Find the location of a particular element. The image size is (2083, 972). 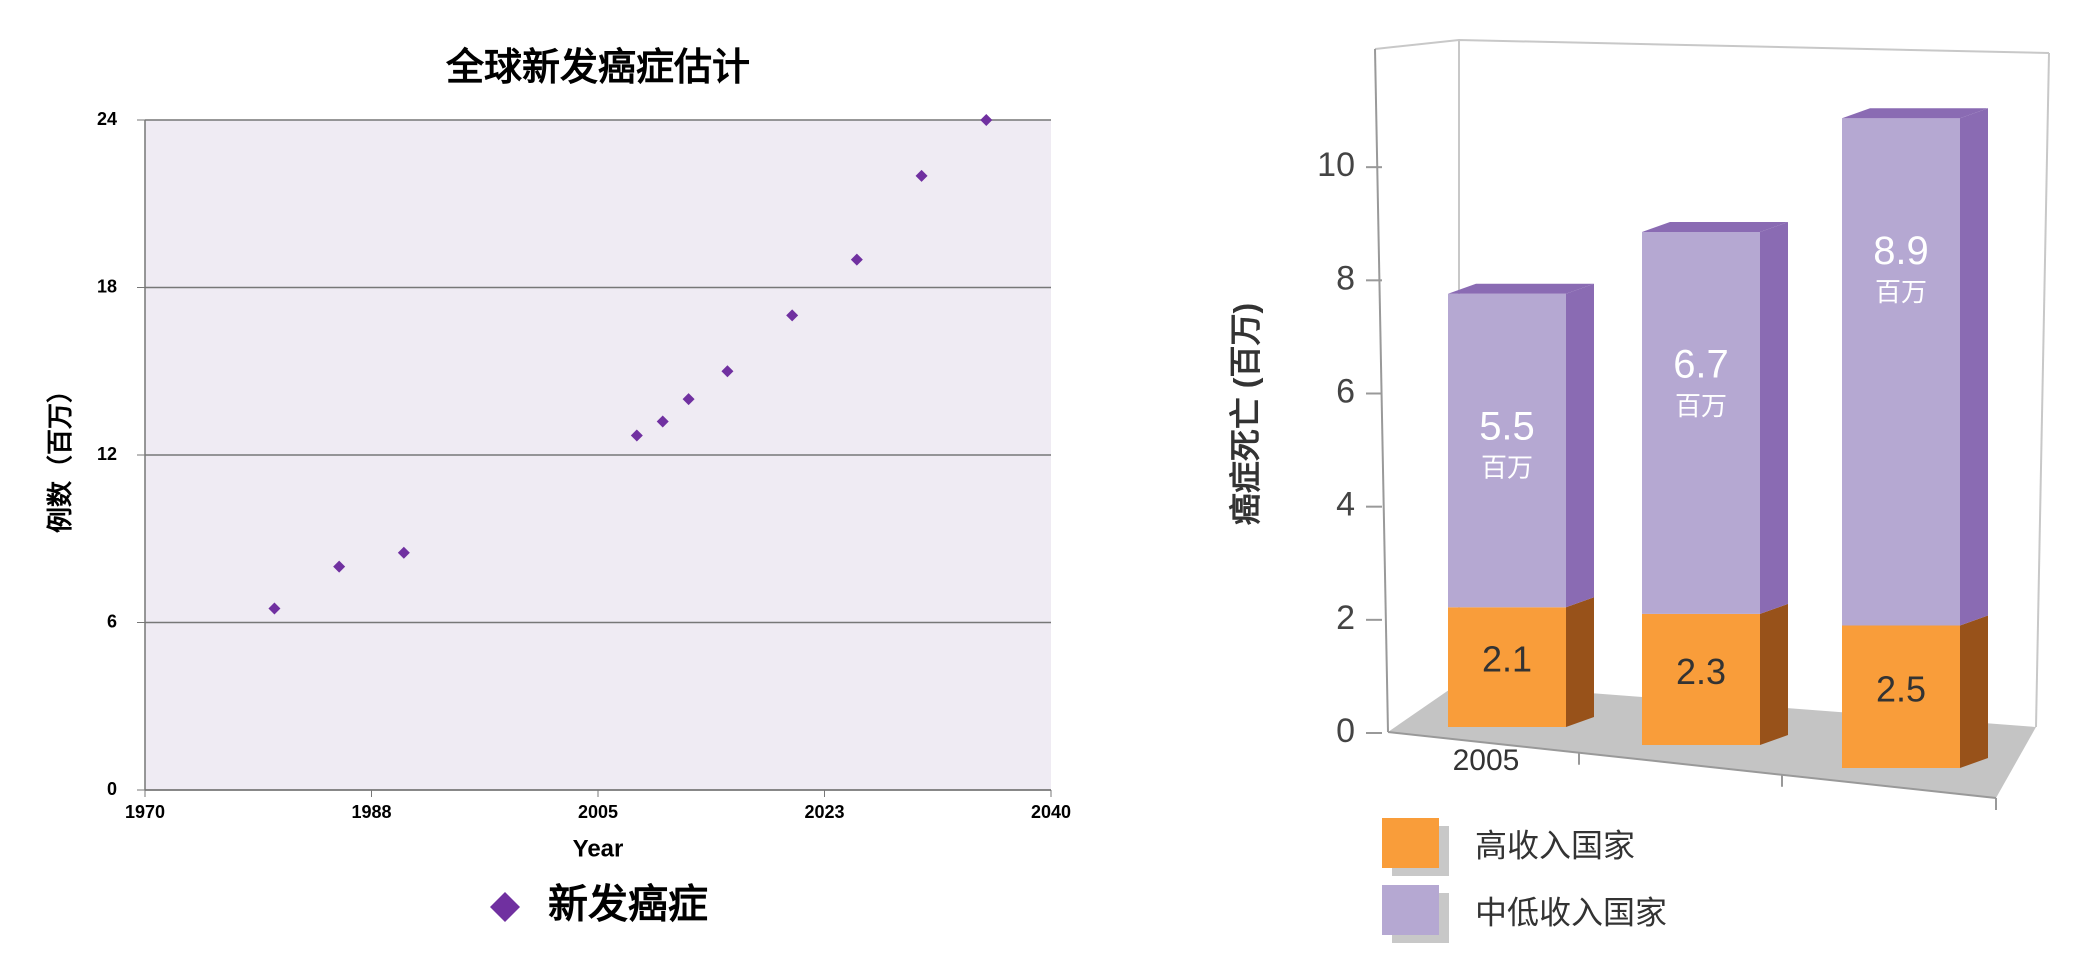

value-label: 2.3 is located at coordinates (1701, 671).